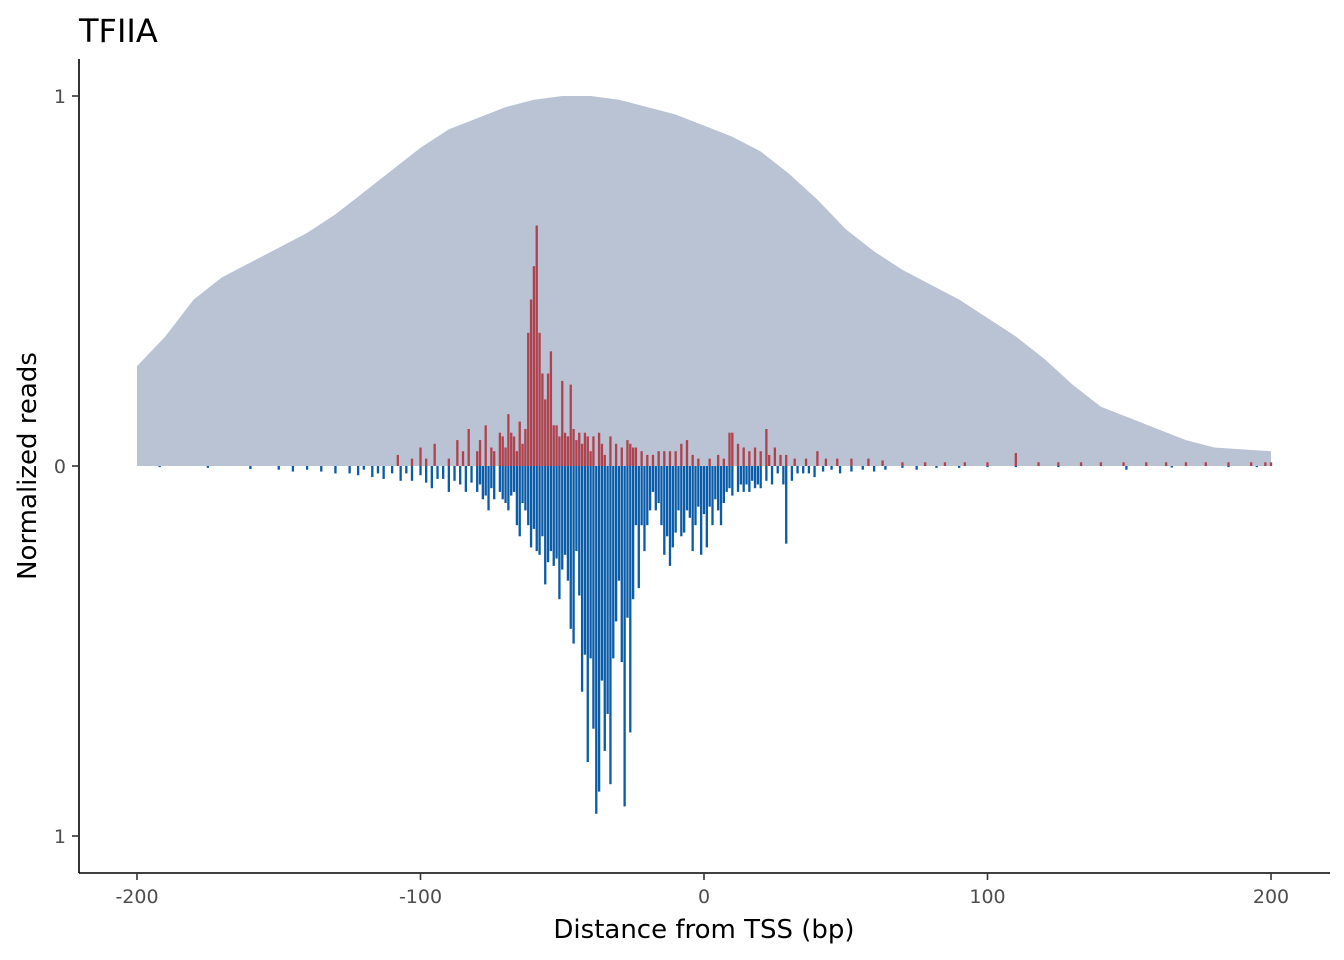 Image resolution: width=1344 pixels, height=960 pixels. Describe the element at coordinates (703, 930) in the screenshot. I see `x-axis-title: Distance from TSS (bp)` at that location.